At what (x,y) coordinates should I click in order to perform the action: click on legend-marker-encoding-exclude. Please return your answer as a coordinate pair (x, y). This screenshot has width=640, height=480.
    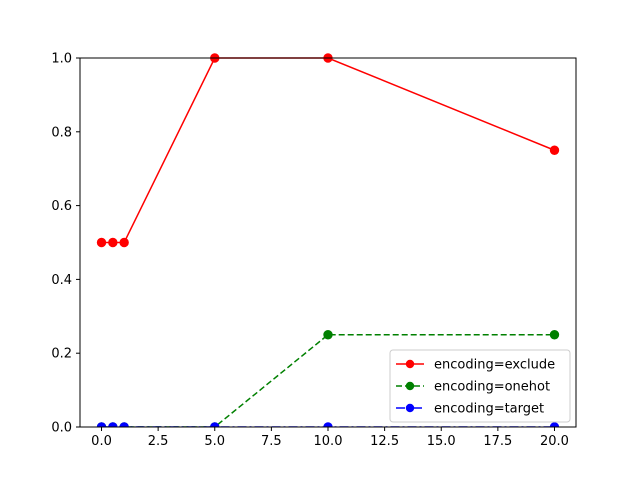
    Looking at the image, I should click on (410, 364).